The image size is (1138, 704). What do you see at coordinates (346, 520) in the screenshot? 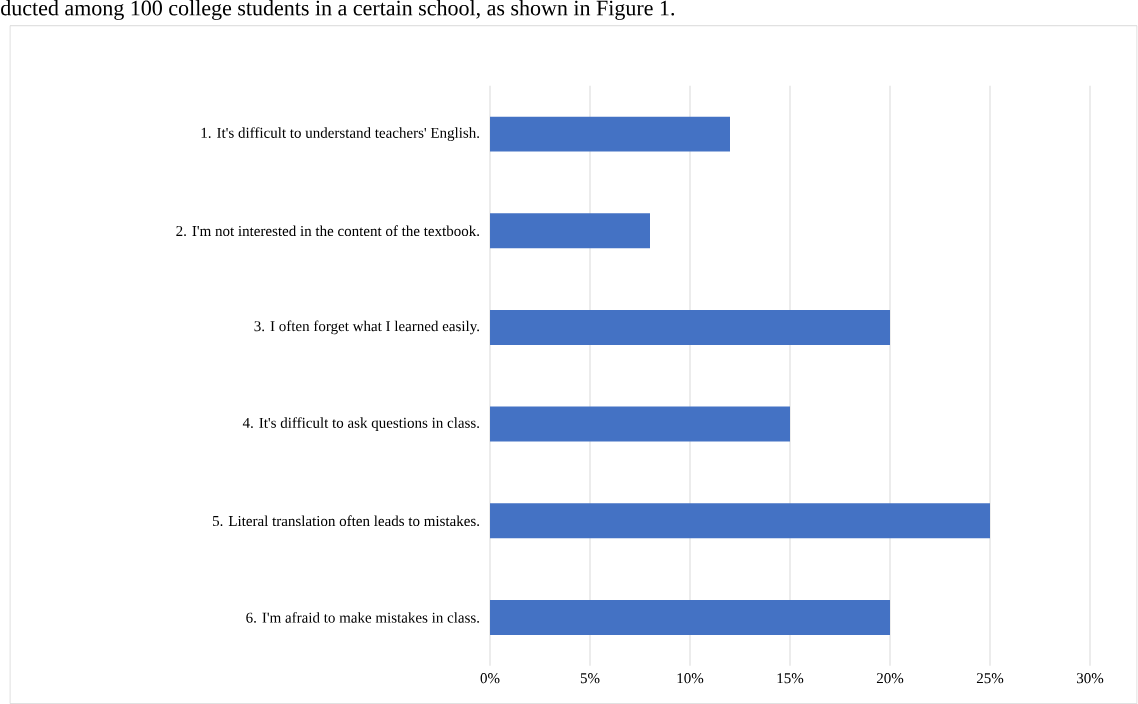
I see `y-tick-label: 5. Literal translation often leads to mistakes.` at bounding box center [346, 520].